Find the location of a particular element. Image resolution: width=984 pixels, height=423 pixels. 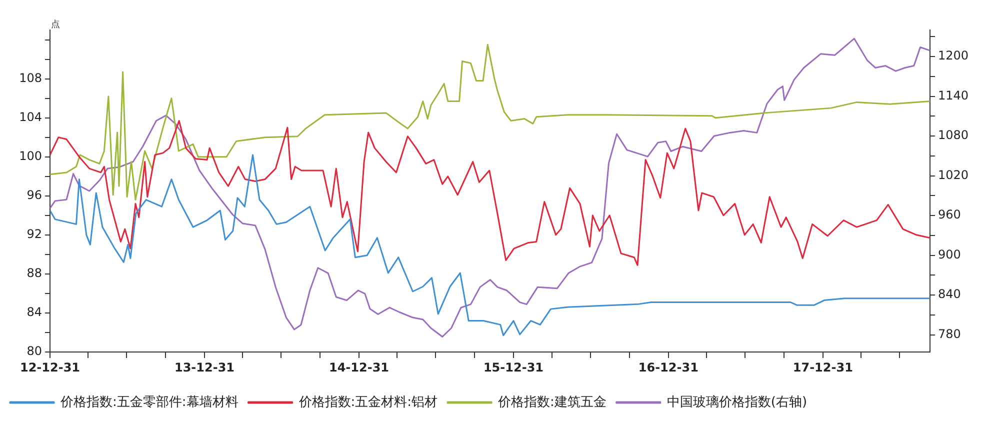

y-tick-label: 80 is located at coordinates (34, 351).